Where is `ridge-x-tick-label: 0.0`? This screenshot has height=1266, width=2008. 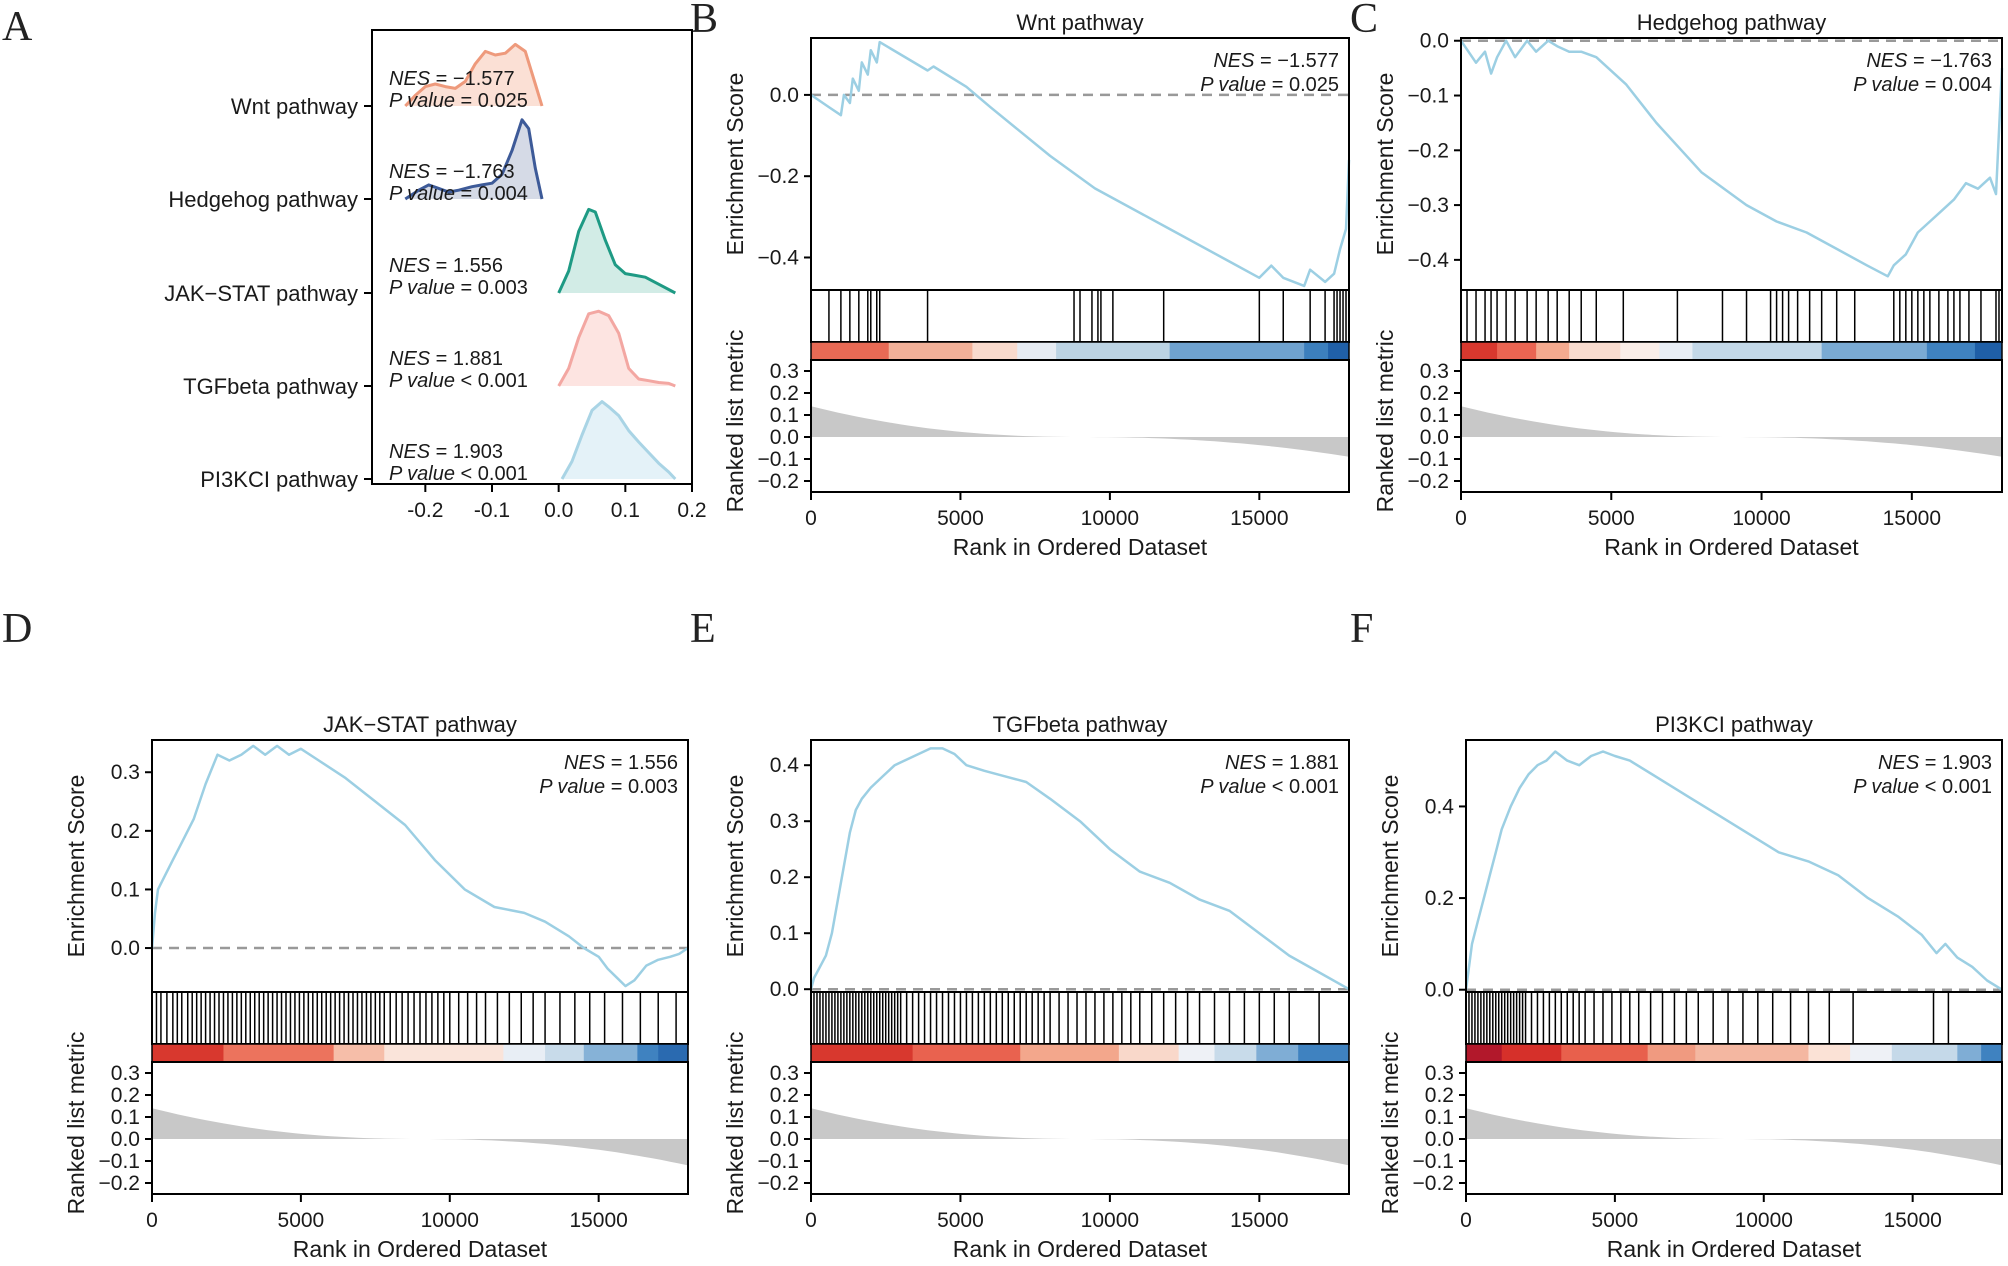
ridge-x-tick-label: 0.0 is located at coordinates (558, 510).